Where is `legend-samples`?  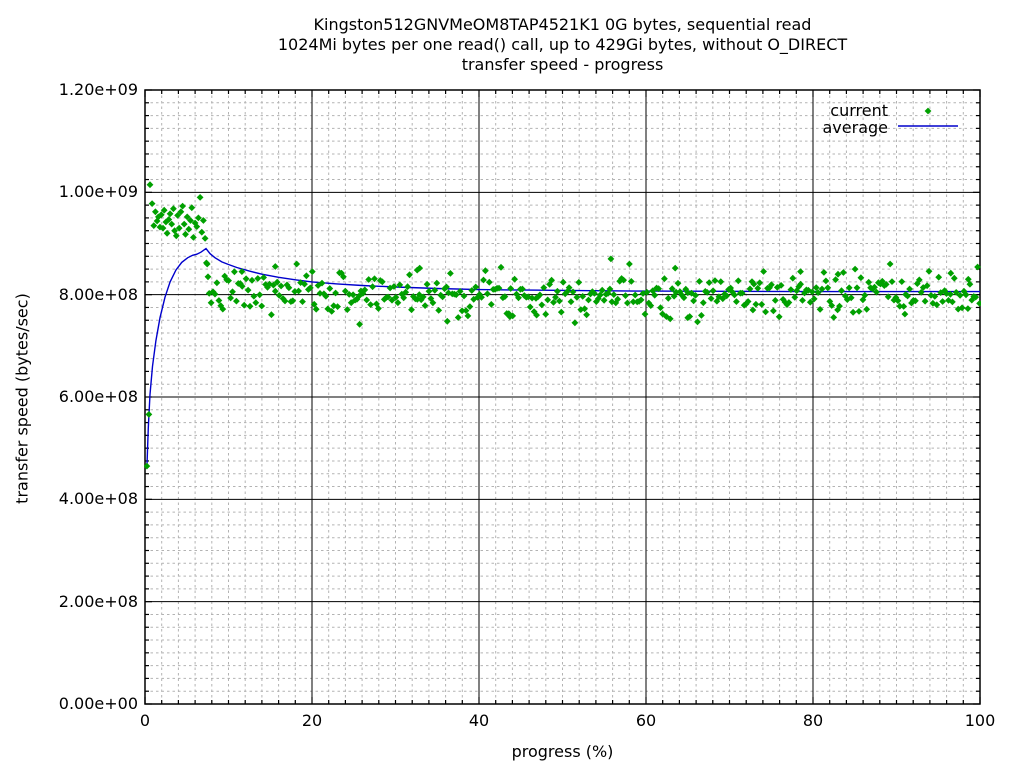
legend-samples is located at coordinates (928, 117).